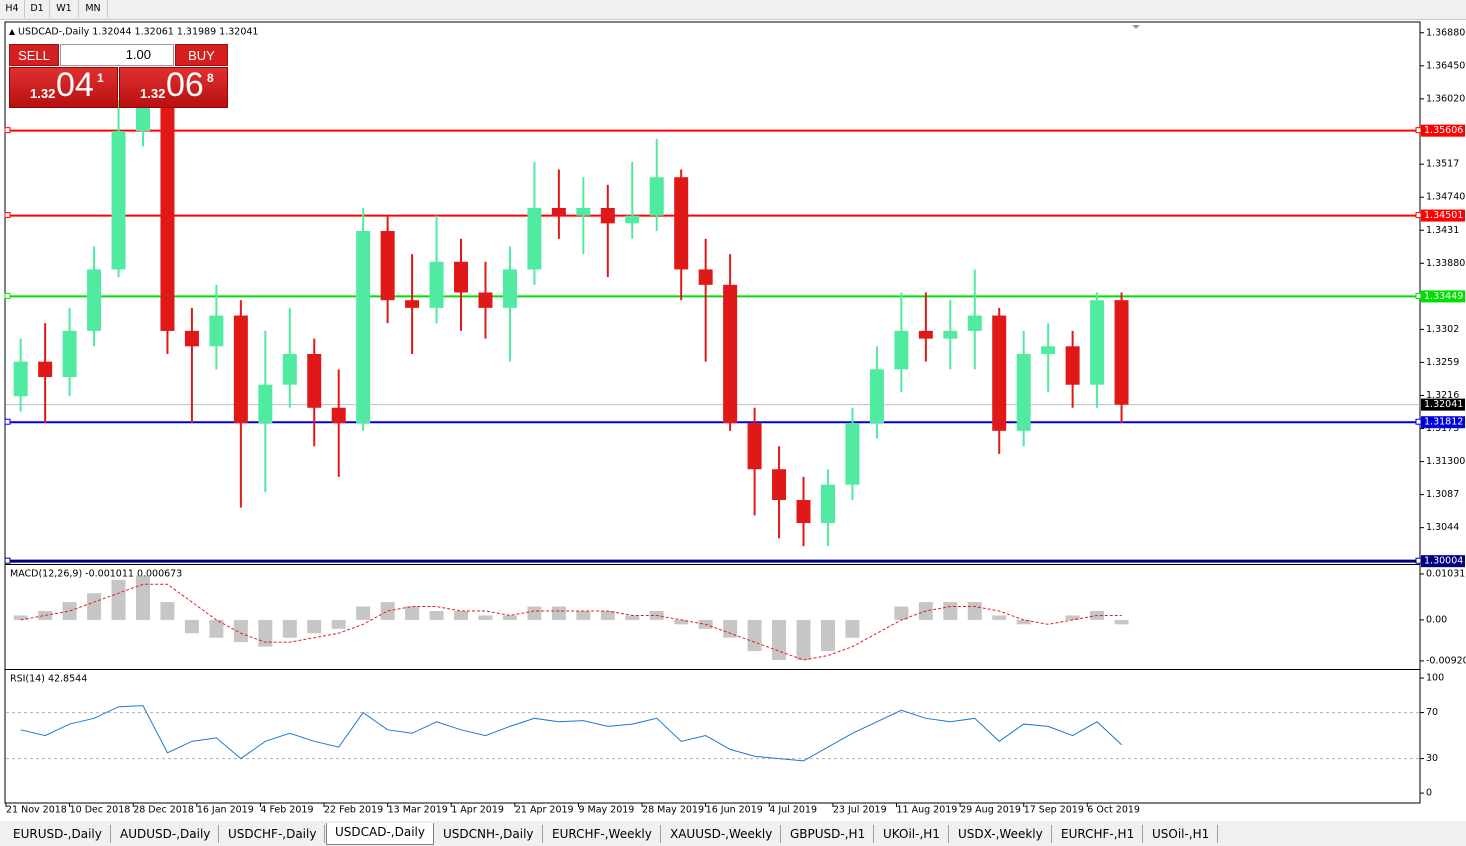  I want to click on y-tick-label: 0.010311, so click(1446, 573).